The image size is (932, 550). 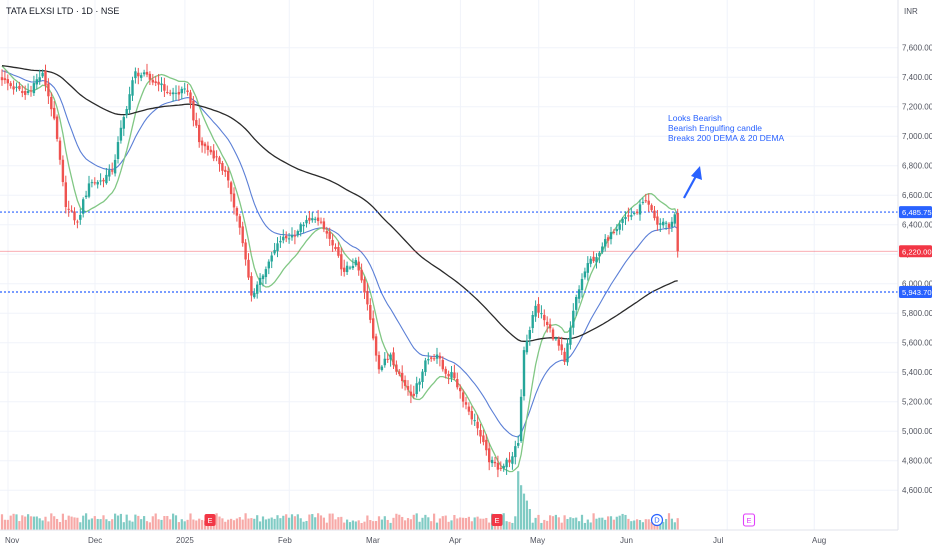 I want to click on price-tick-label: 6,000.00, so click(x=917, y=284).